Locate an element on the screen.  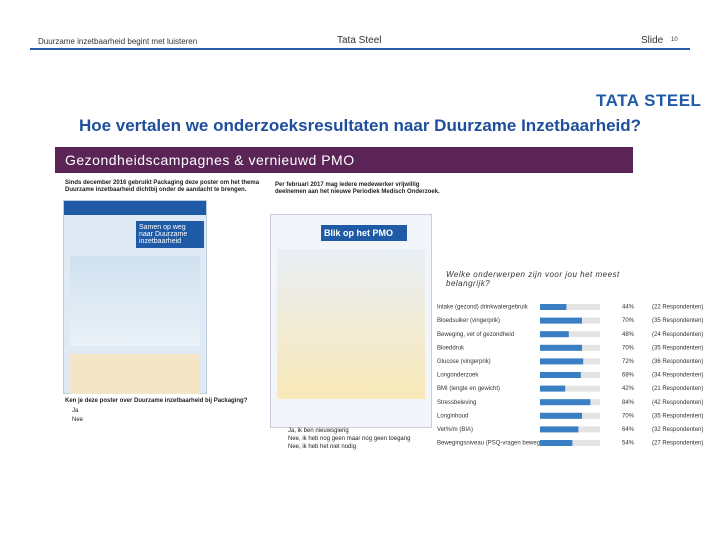
poll-respondents: (42 Respondenten) is located at coordinates (677, 403).